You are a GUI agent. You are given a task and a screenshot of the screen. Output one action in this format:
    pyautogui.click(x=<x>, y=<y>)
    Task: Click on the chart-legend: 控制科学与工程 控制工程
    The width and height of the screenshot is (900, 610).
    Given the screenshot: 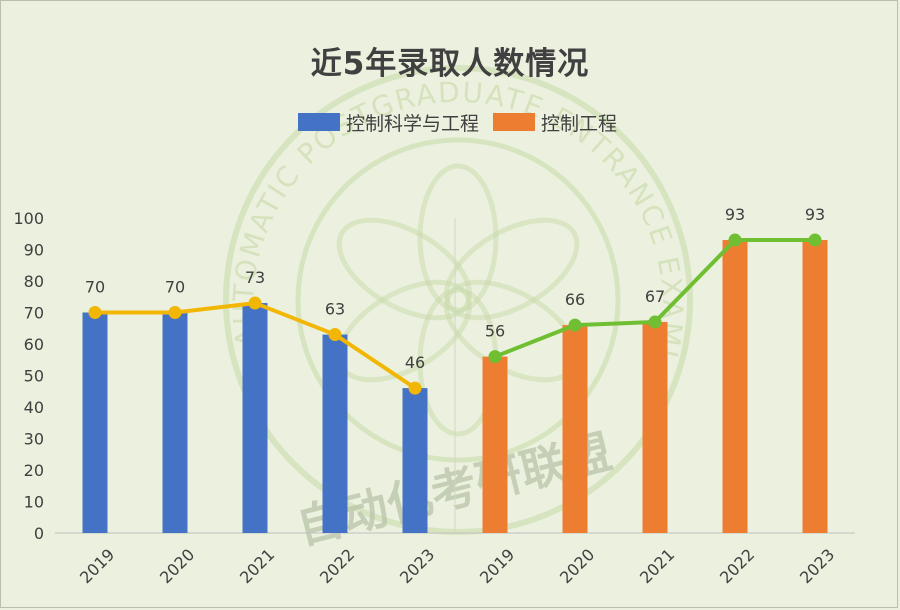 What is the action you would take?
    pyautogui.click(x=464, y=122)
    